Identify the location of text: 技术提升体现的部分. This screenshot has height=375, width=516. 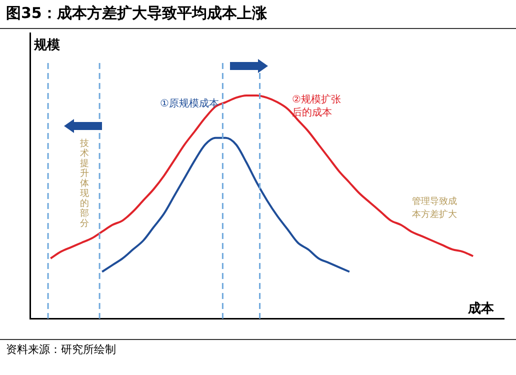
(84, 183).